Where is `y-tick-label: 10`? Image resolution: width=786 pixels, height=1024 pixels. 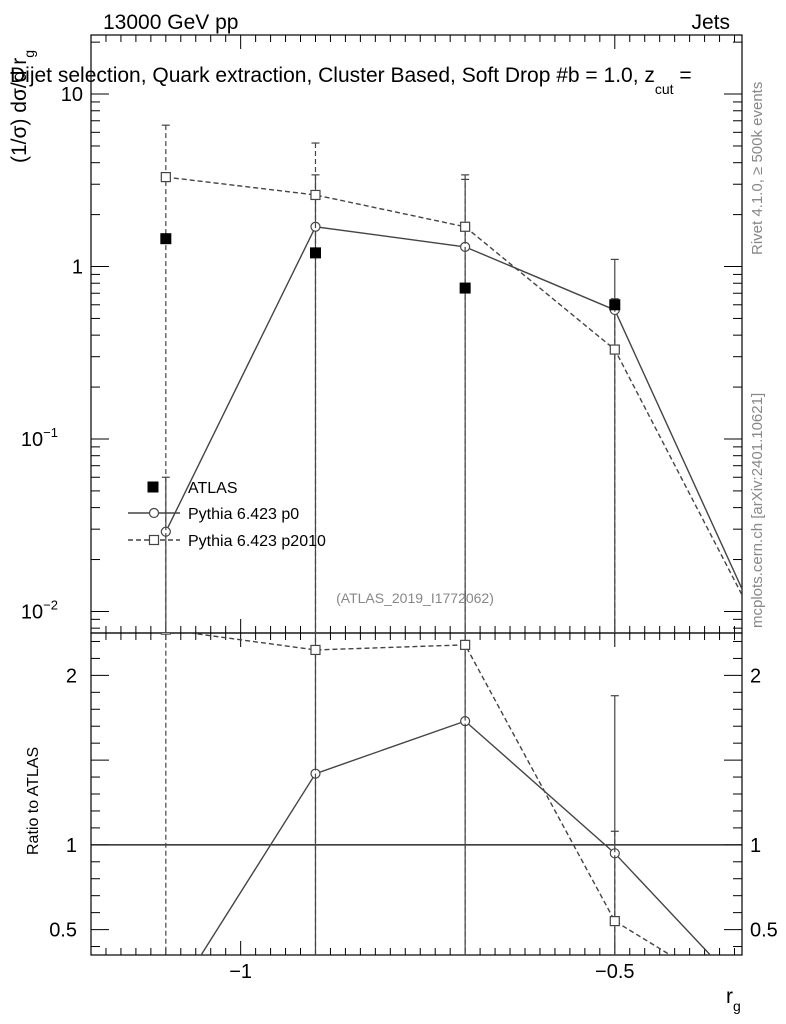
y-tick-label: 10 is located at coordinates (72, 95).